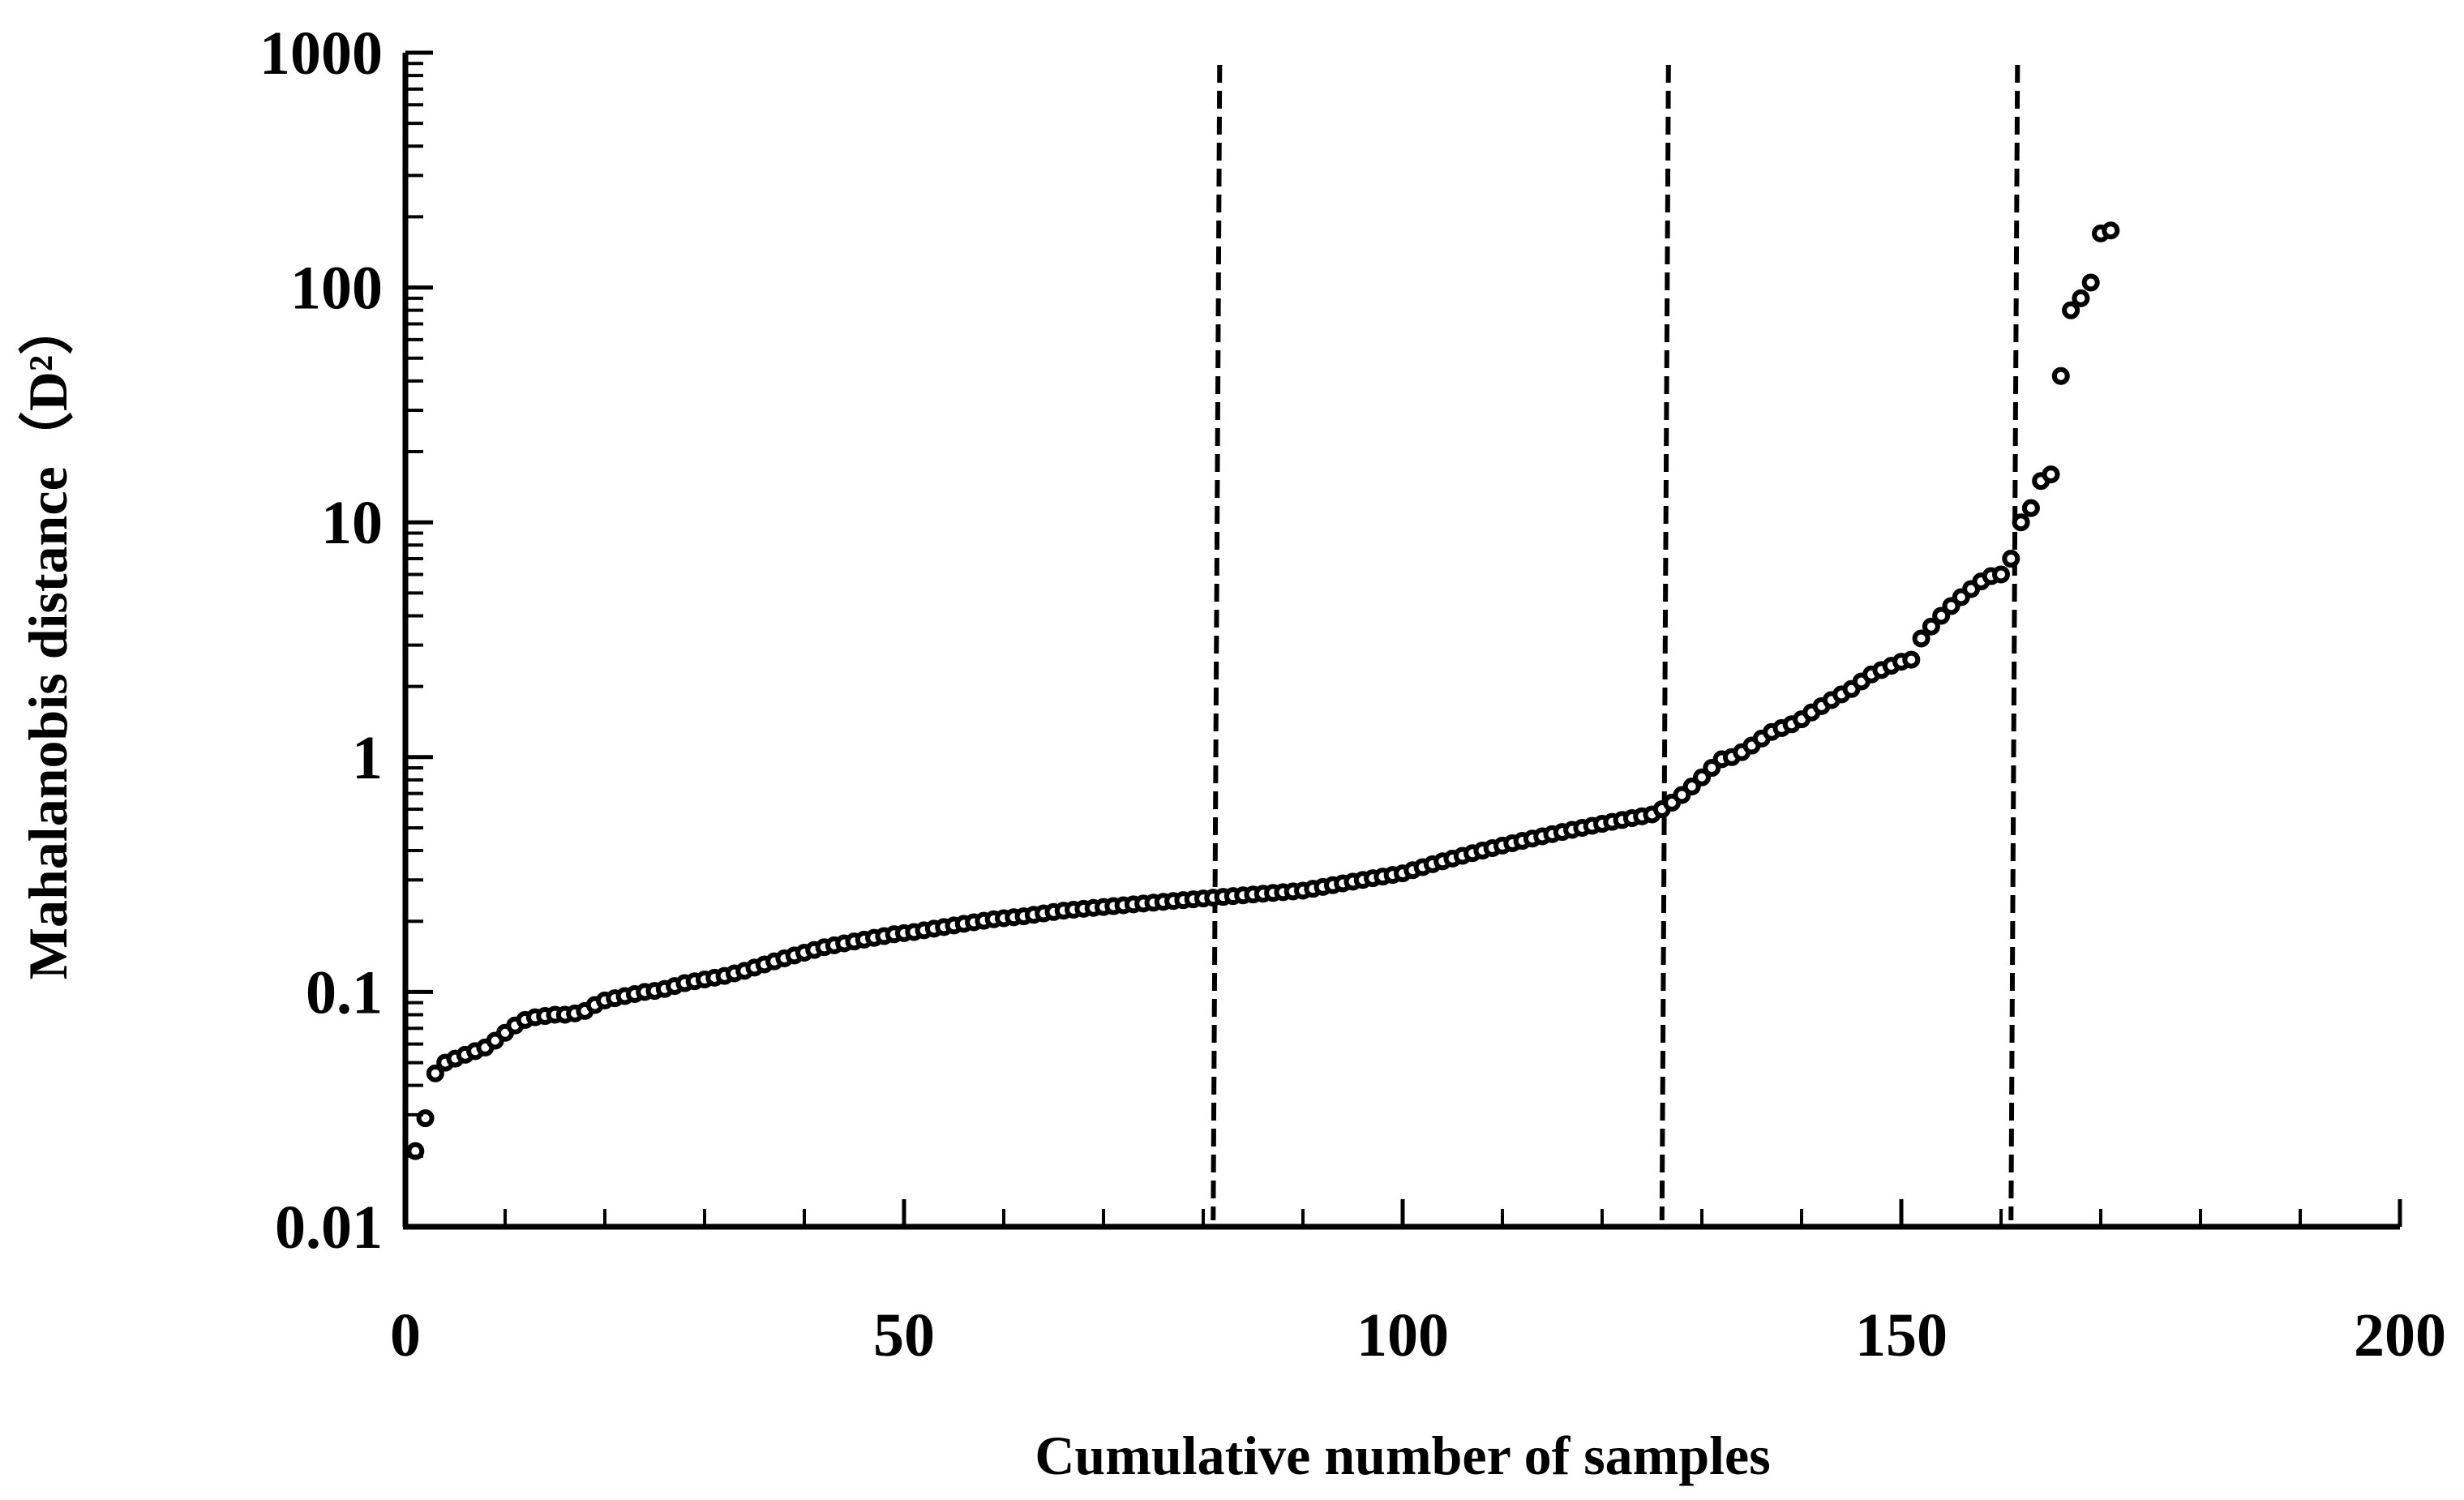 The width and height of the screenshot is (2464, 1500). Describe the element at coordinates (48, 640) in the screenshot. I see `y-axis-title: Mahalanobis distance（D²）` at that location.